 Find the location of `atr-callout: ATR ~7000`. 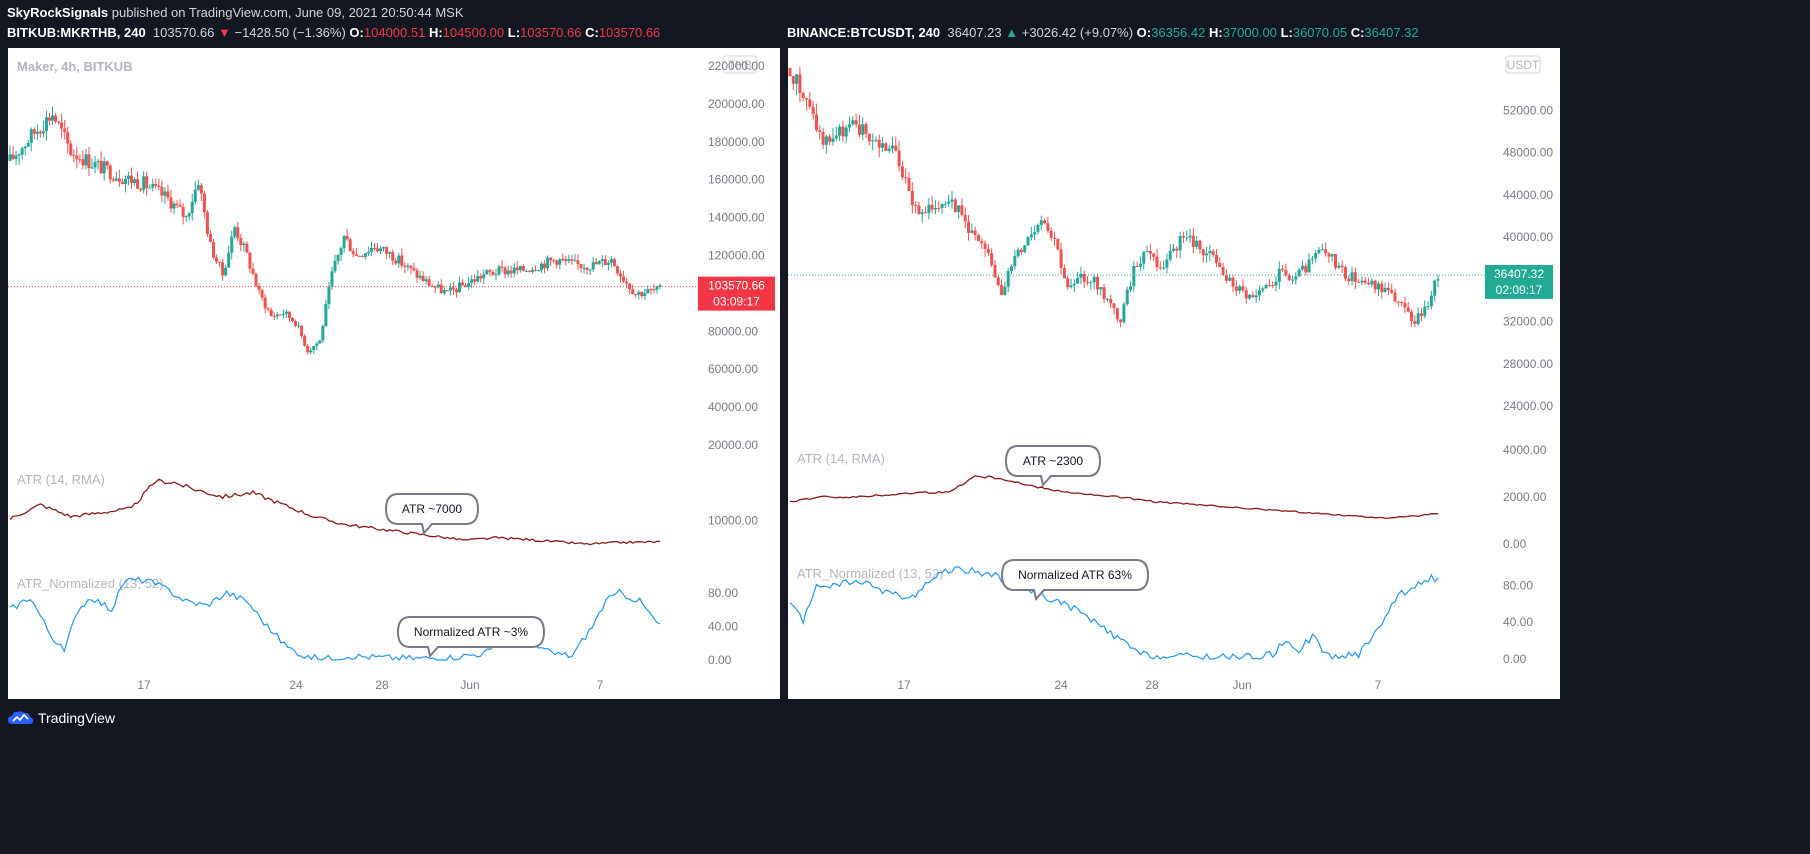

atr-callout: ATR ~7000 is located at coordinates (432, 514).